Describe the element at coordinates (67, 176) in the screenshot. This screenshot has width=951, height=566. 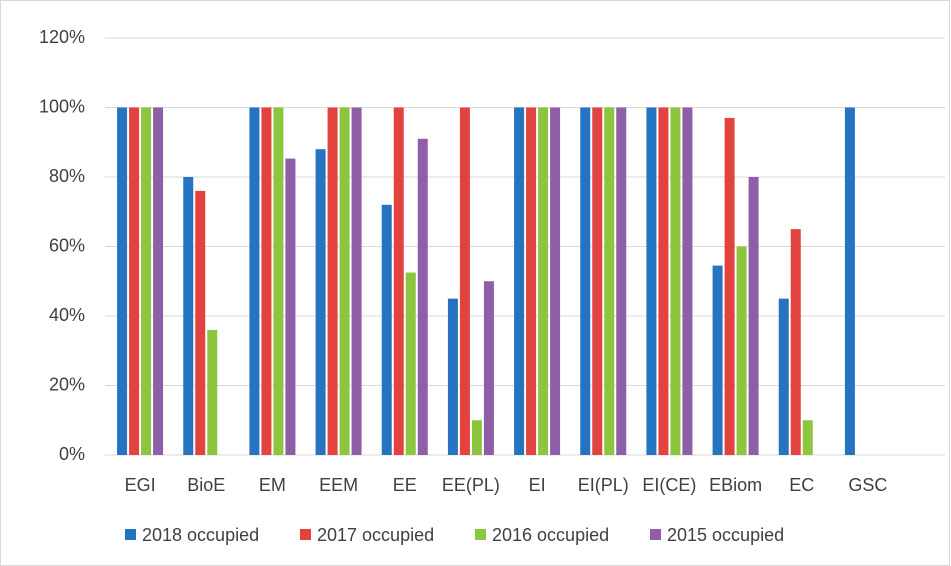
I see `y-tick-label: 80%` at that location.